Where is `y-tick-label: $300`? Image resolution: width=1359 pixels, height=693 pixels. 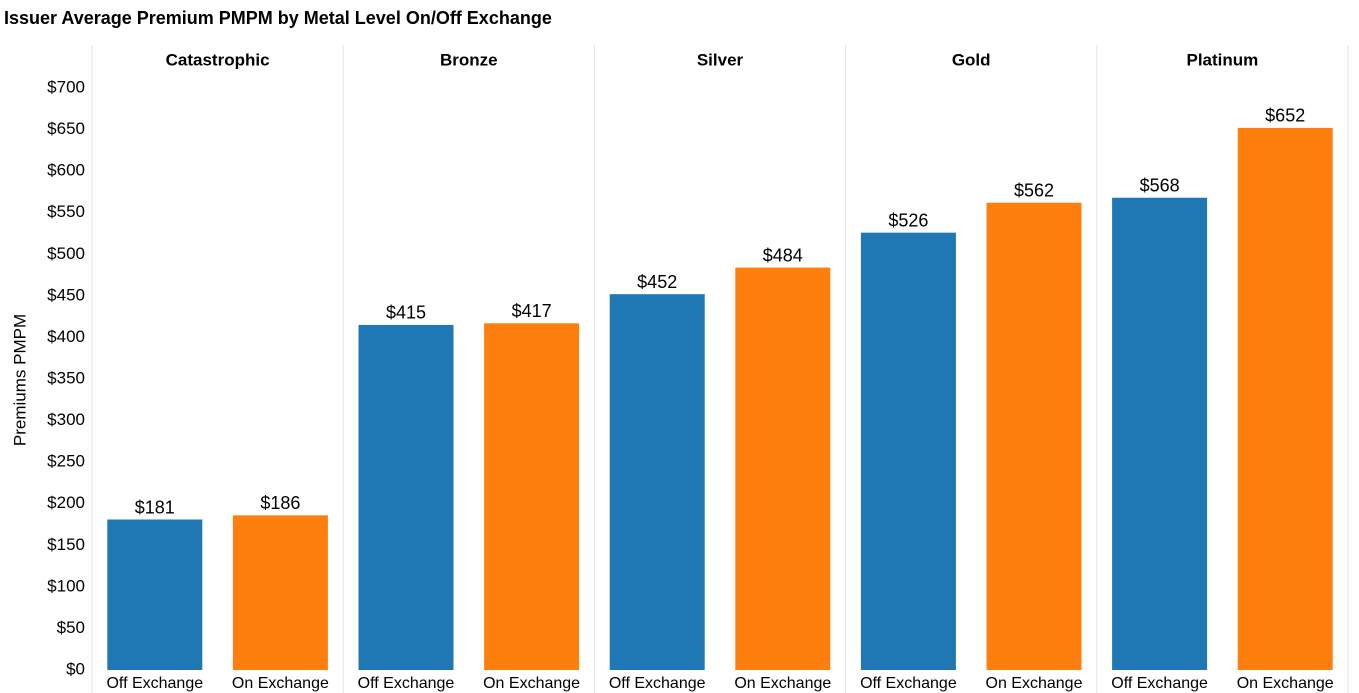
y-tick-label: $300 is located at coordinates (66, 419).